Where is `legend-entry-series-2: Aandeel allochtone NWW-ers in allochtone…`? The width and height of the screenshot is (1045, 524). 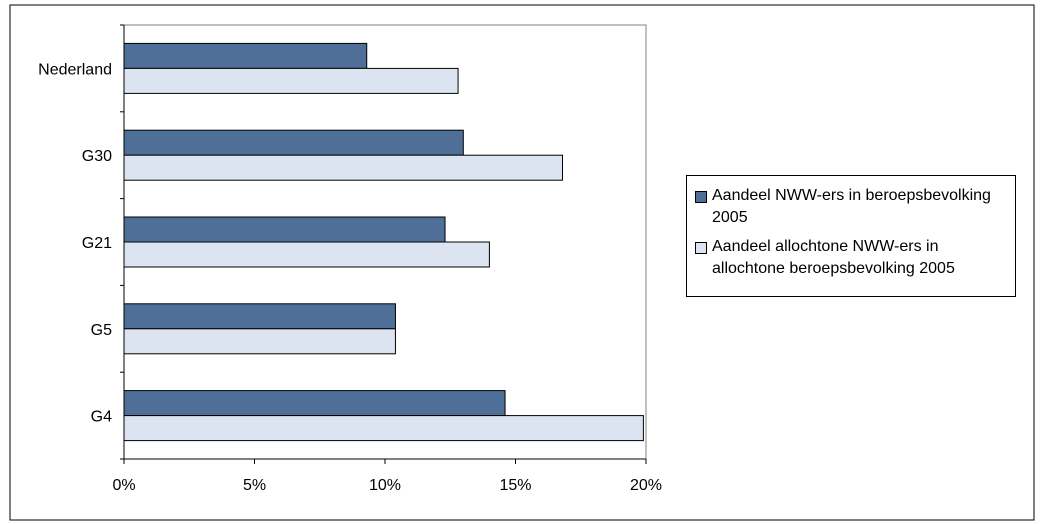 legend-entry-series-2: Aandeel allochtone NWW-ers in allochtone… is located at coordinates (852, 258).